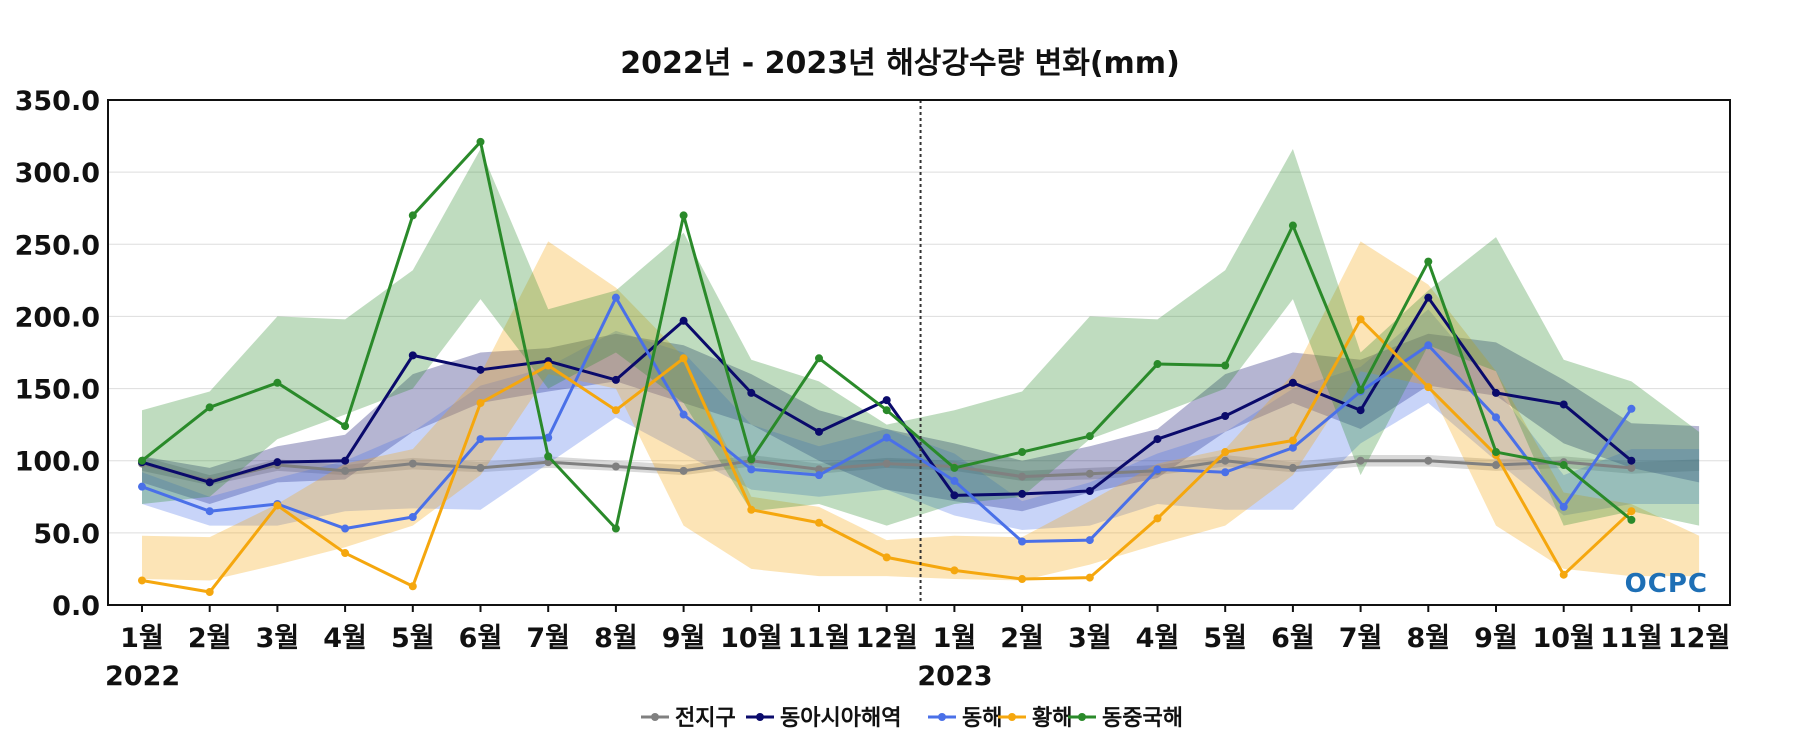  Describe the element at coordinates (57, 245) in the screenshot. I see `y-tick-label: 250.0` at that location.